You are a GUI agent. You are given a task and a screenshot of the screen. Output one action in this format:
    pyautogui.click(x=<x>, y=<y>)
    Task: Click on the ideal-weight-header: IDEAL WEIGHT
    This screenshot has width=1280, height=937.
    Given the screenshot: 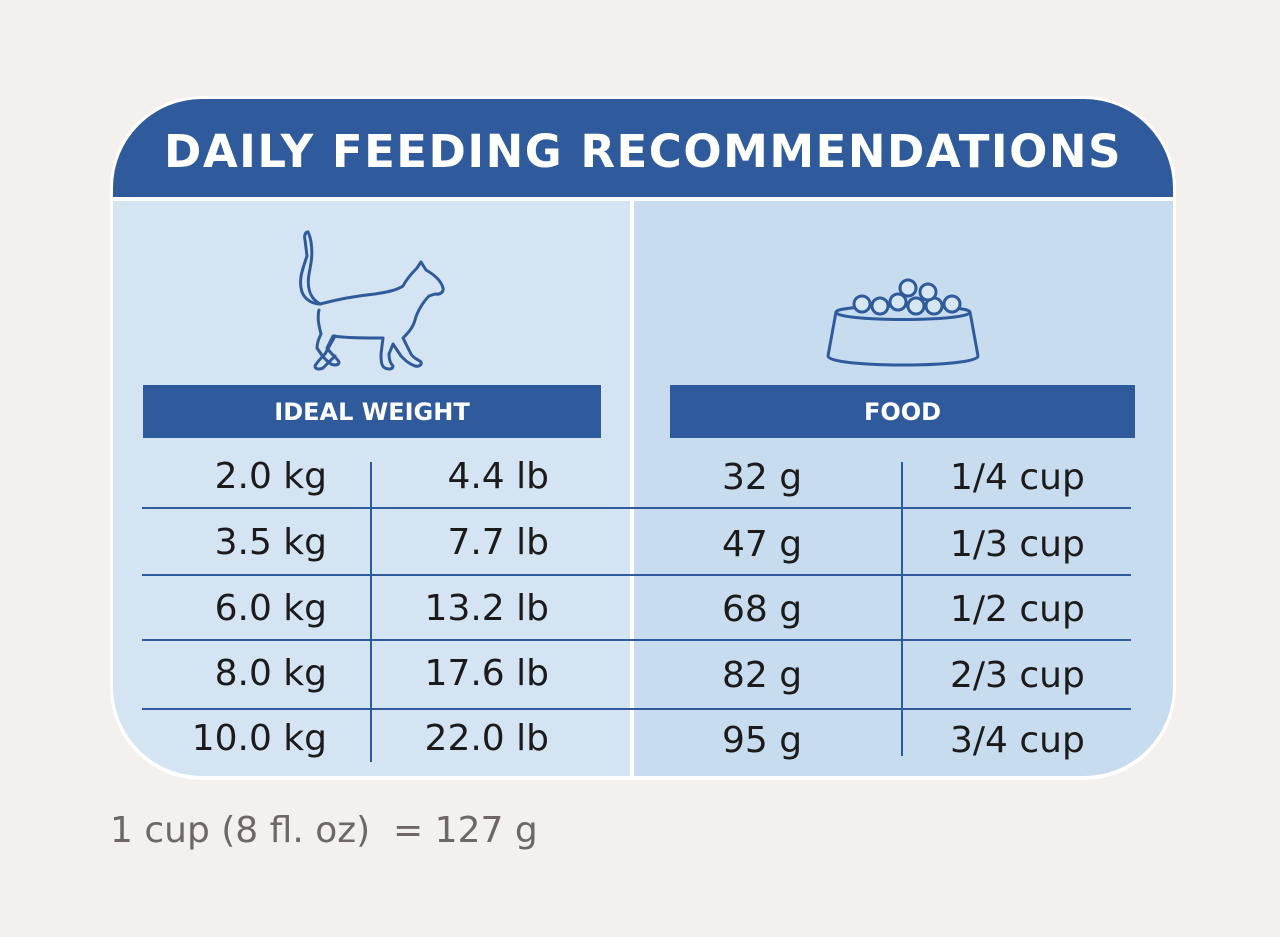 What is the action you would take?
    pyautogui.click(x=372, y=411)
    